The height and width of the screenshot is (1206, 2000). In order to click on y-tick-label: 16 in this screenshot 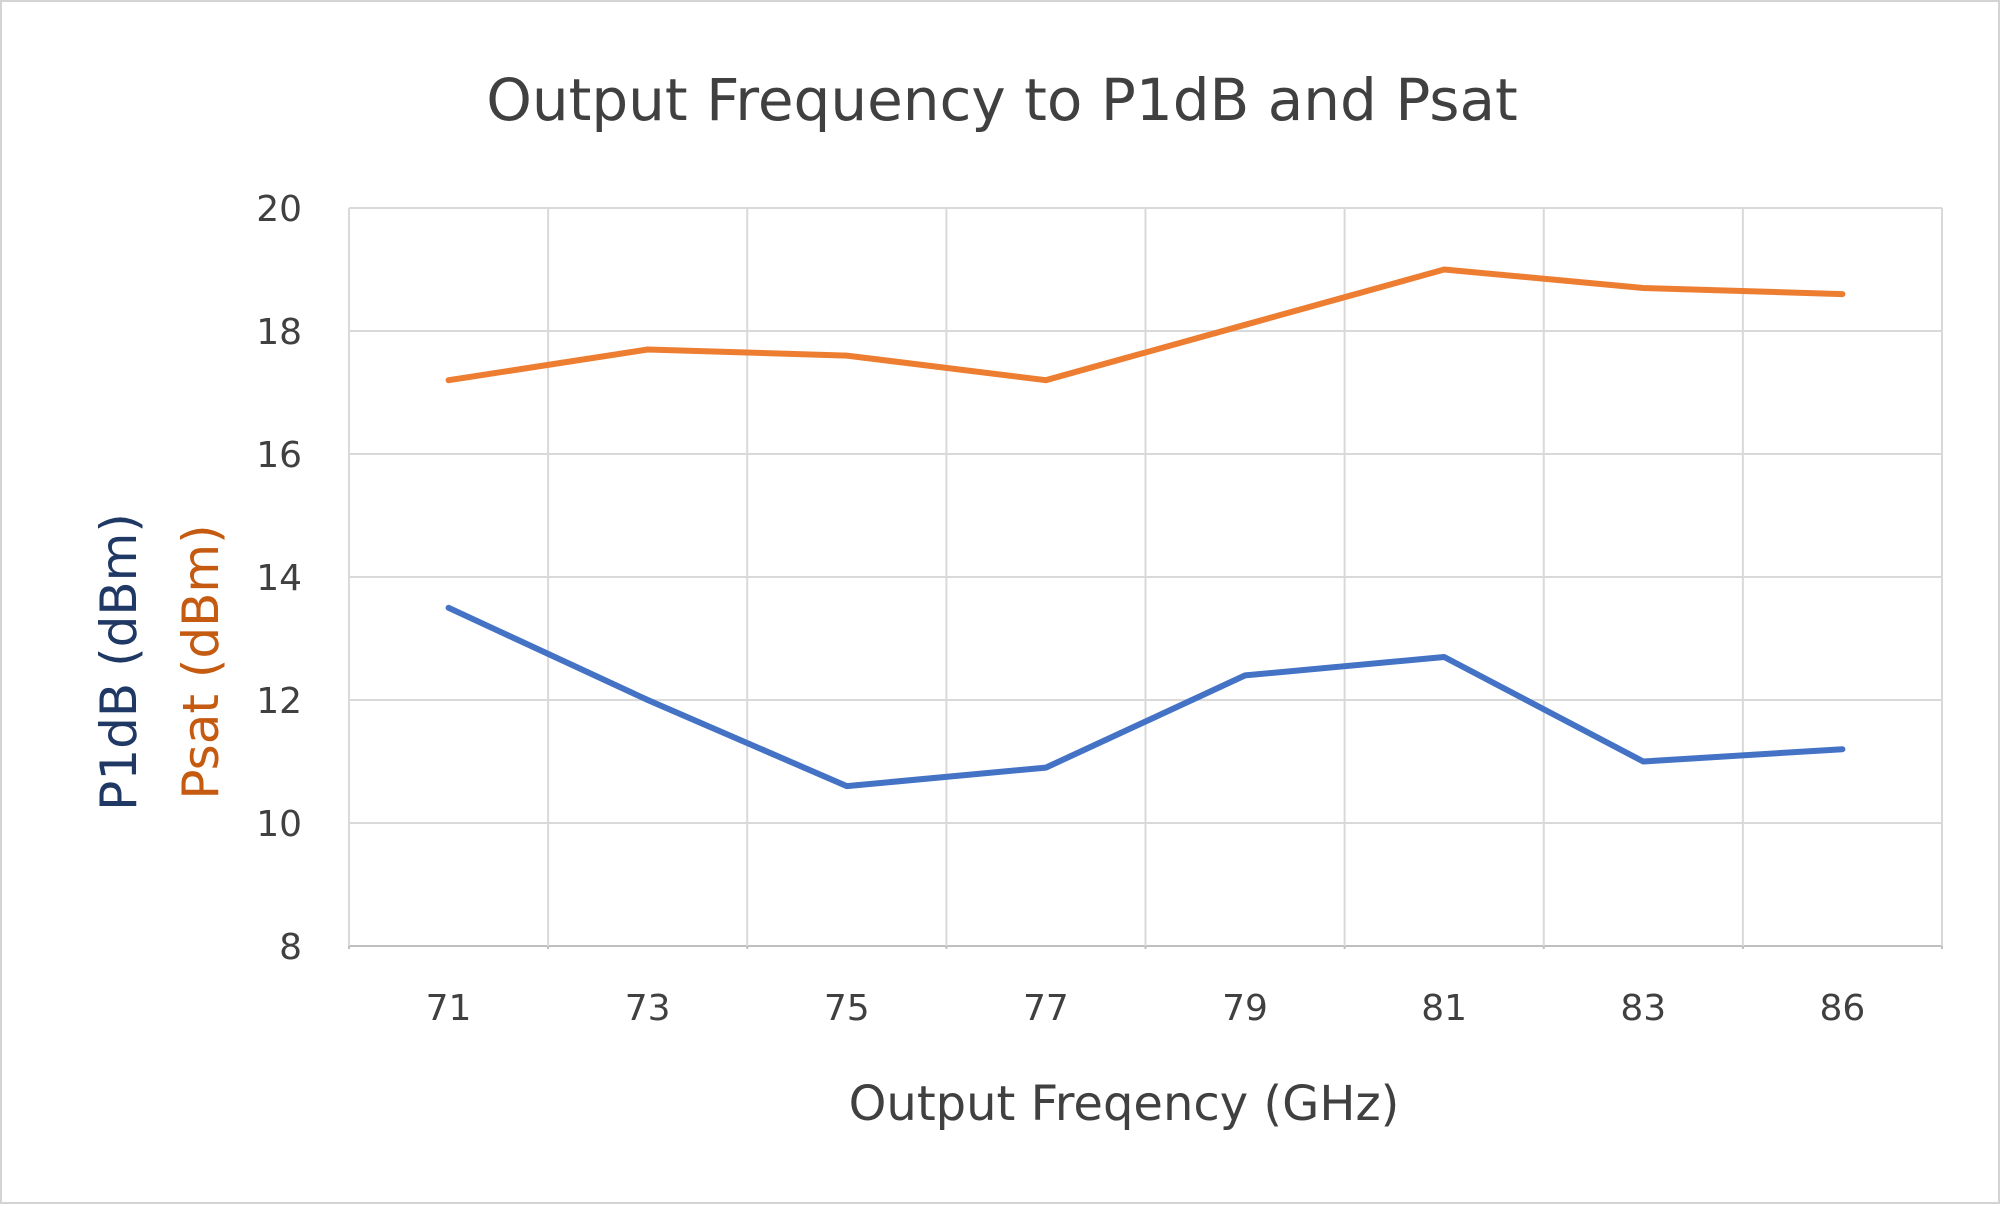, I will do `click(279, 455)`.